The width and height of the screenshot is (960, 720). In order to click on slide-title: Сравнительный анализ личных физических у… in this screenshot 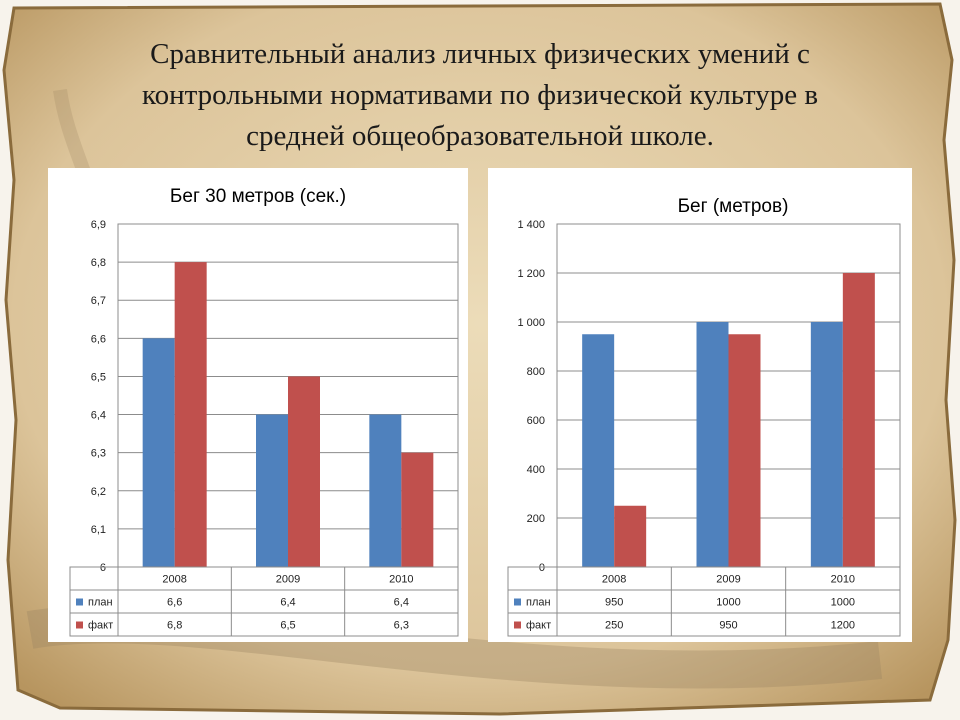, I will do `click(480, 95)`.